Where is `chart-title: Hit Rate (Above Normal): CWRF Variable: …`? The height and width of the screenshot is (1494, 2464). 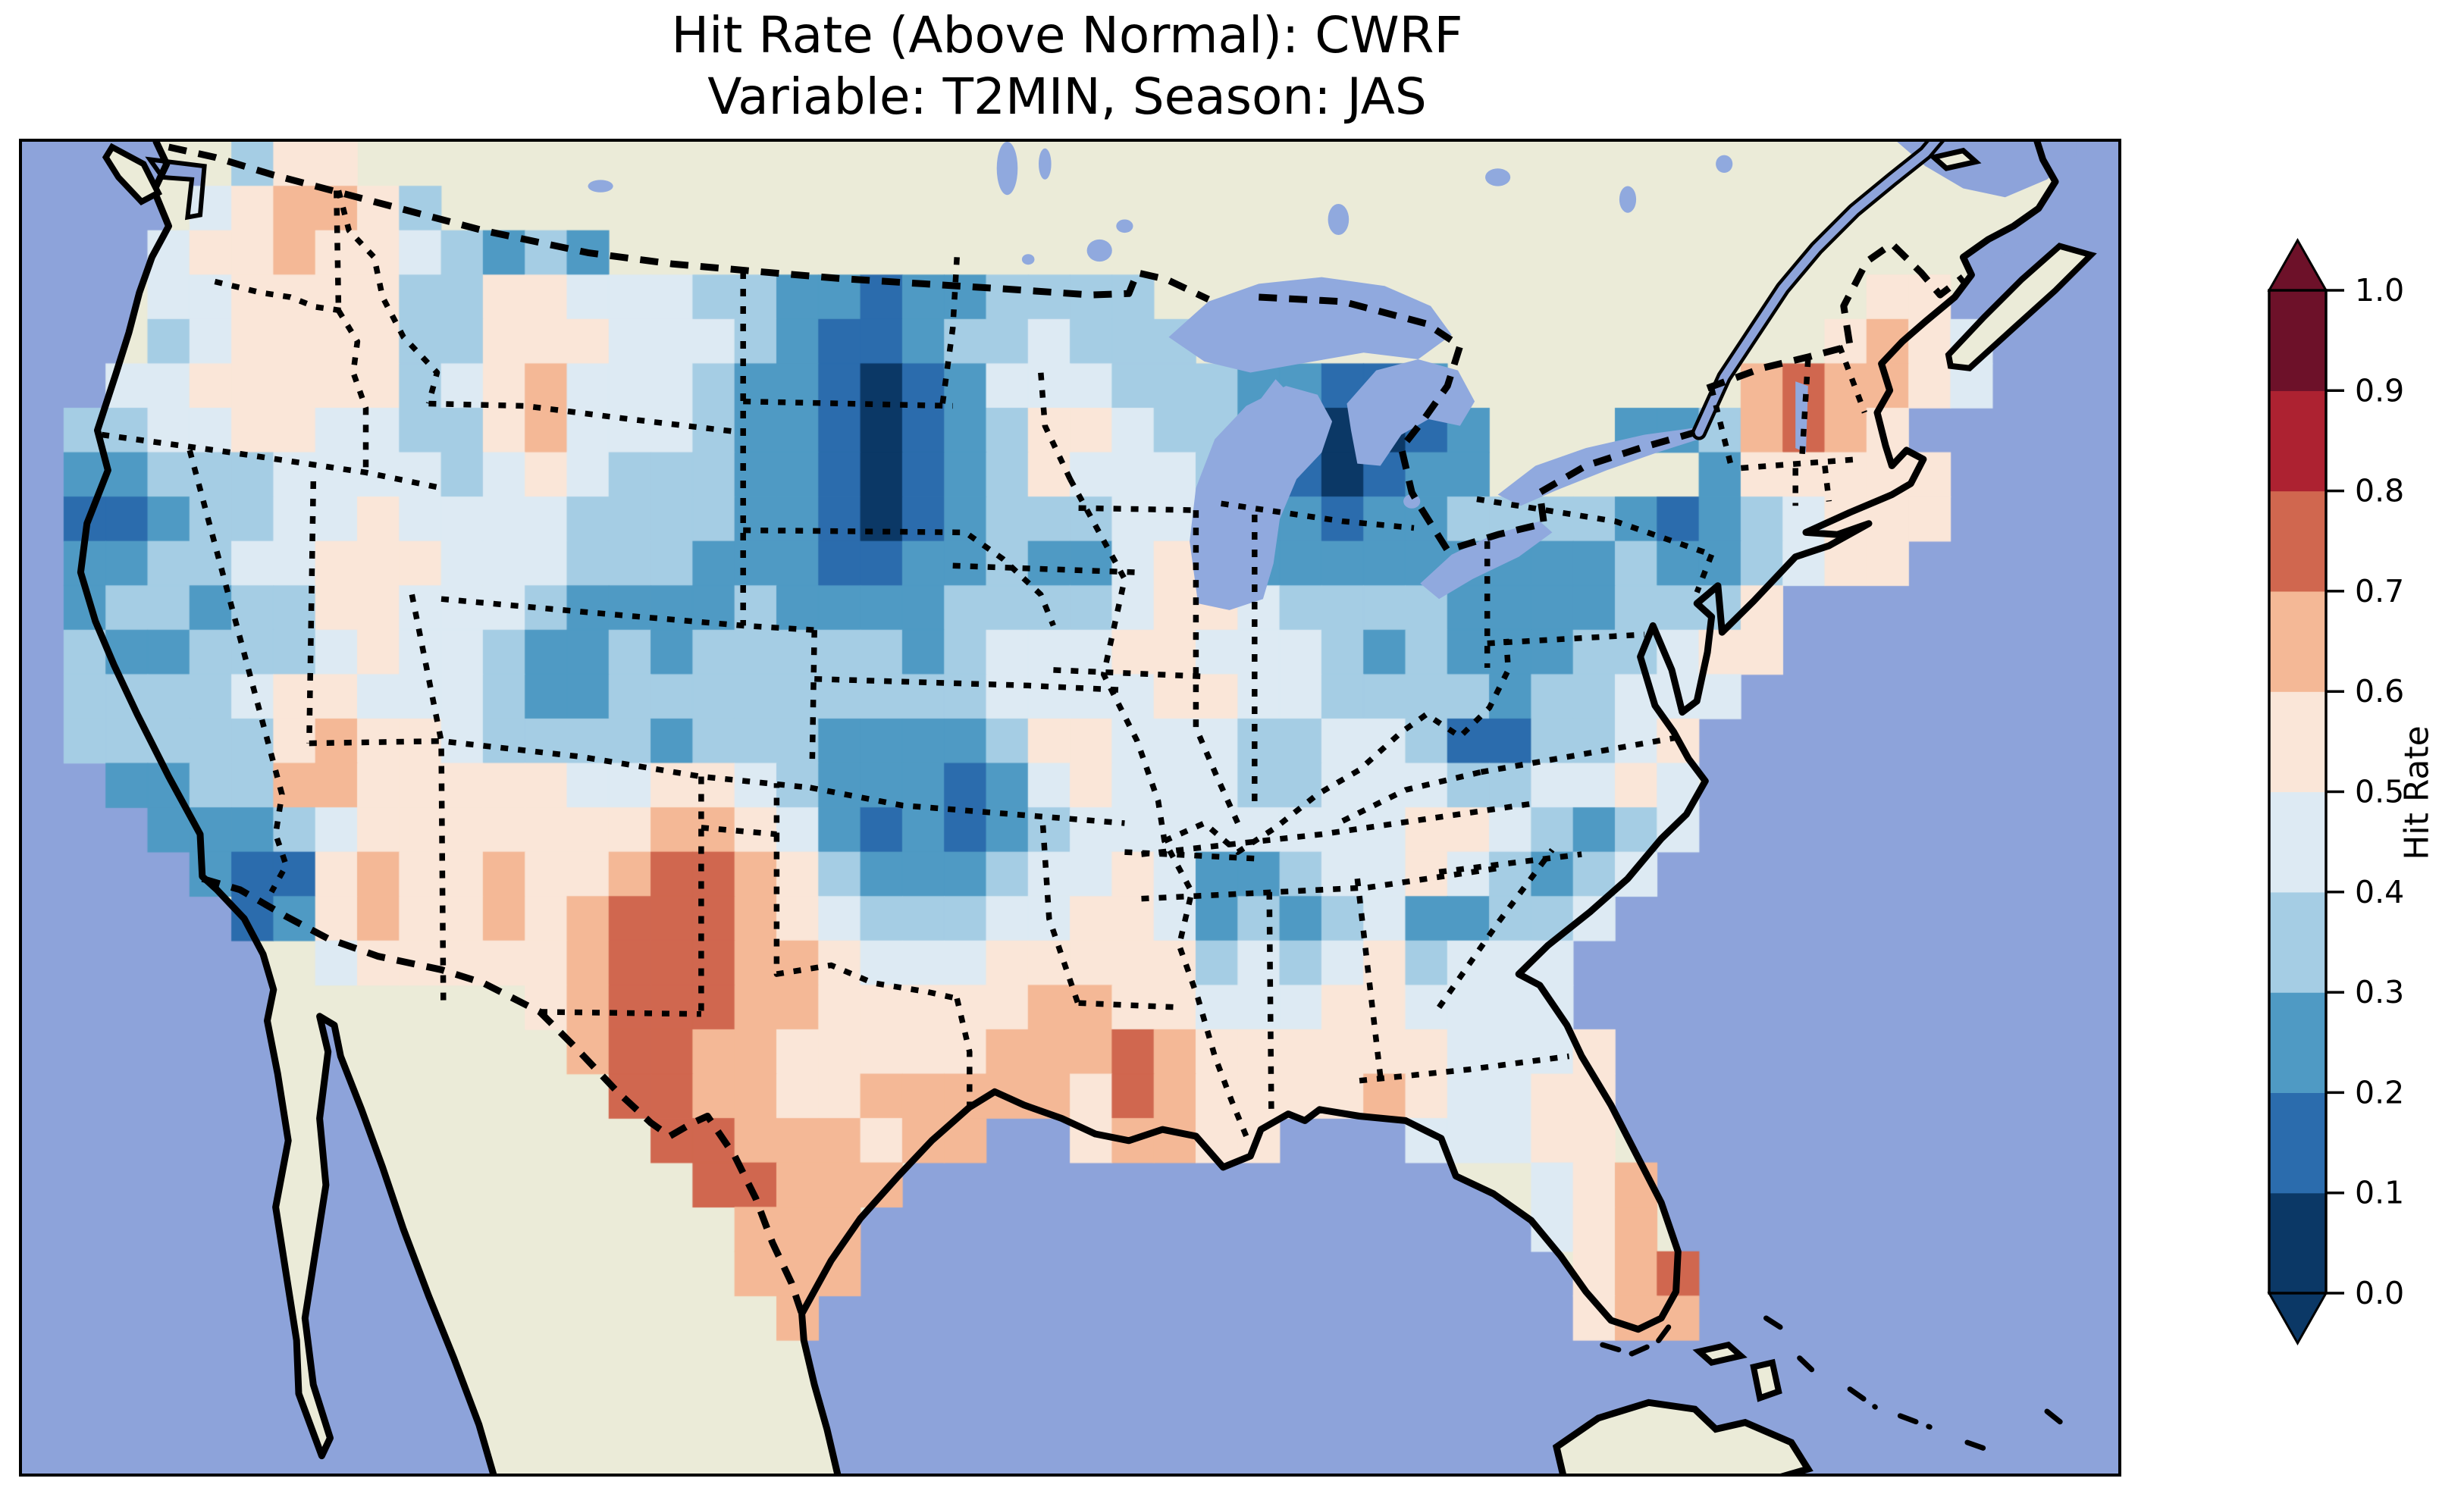
chart-title: Hit Rate (Above Normal): CWRF Variable: … is located at coordinates (1067, 66).